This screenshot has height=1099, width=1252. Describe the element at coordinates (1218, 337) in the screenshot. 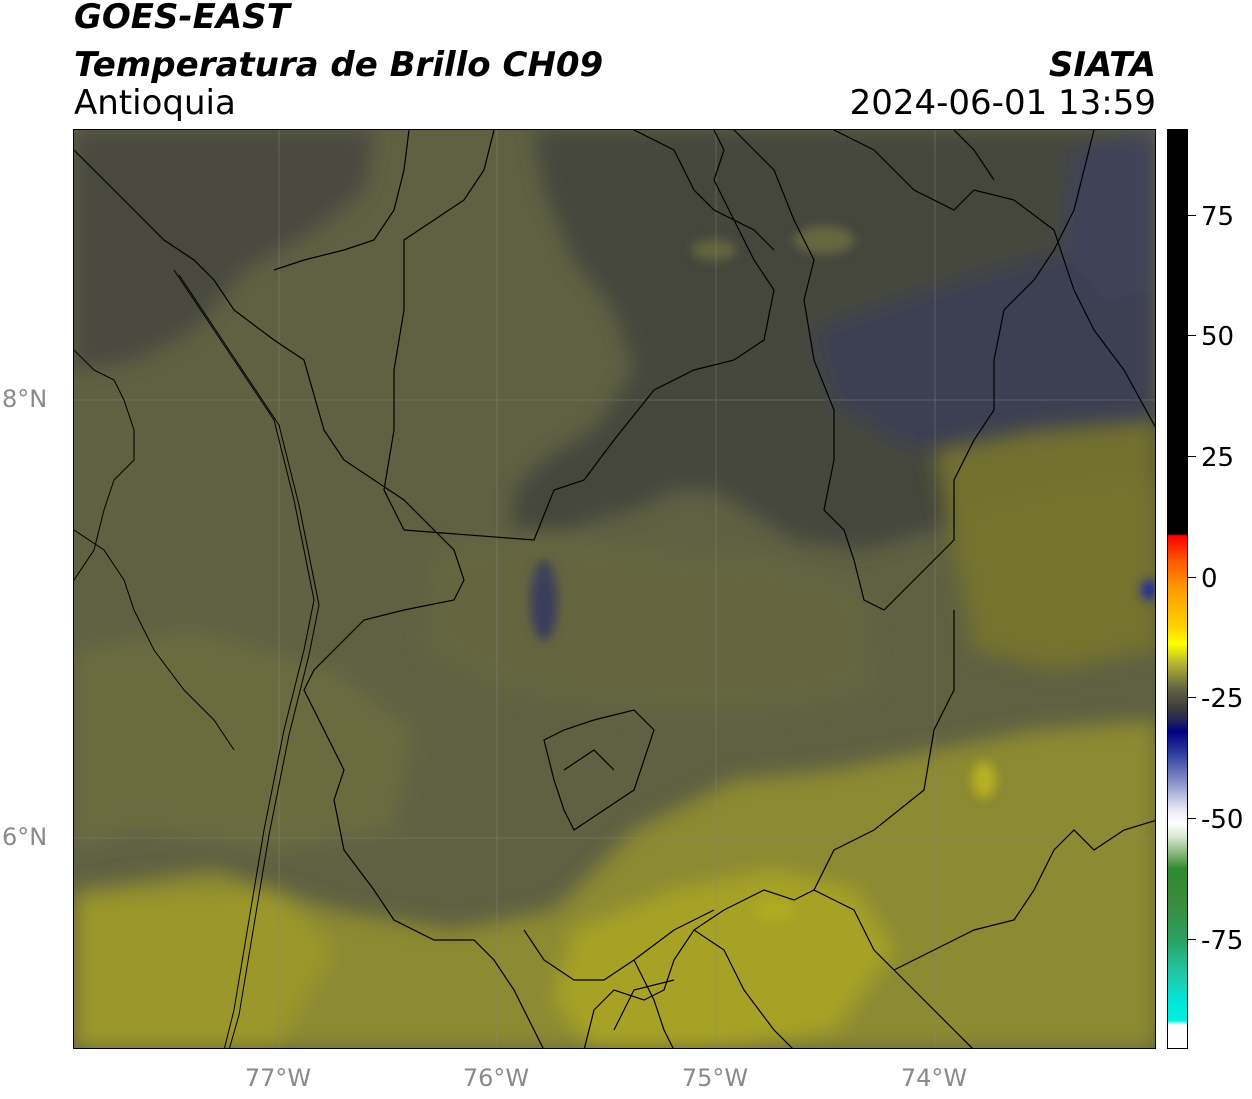

I see `colorbar-label-50: 50` at that location.